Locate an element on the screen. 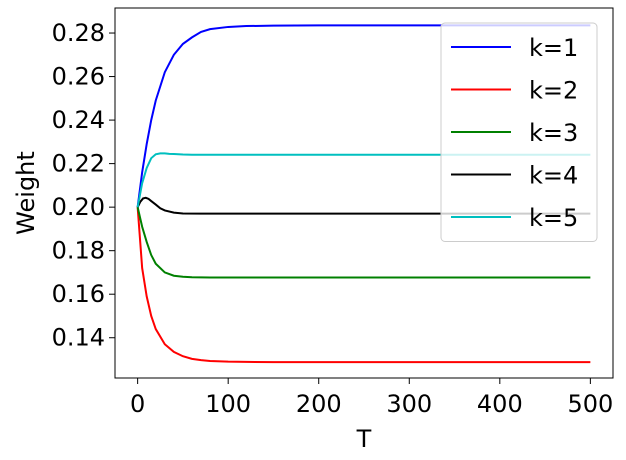 The image size is (626, 460). legend-label-k3: k=3 is located at coordinates (553, 133).